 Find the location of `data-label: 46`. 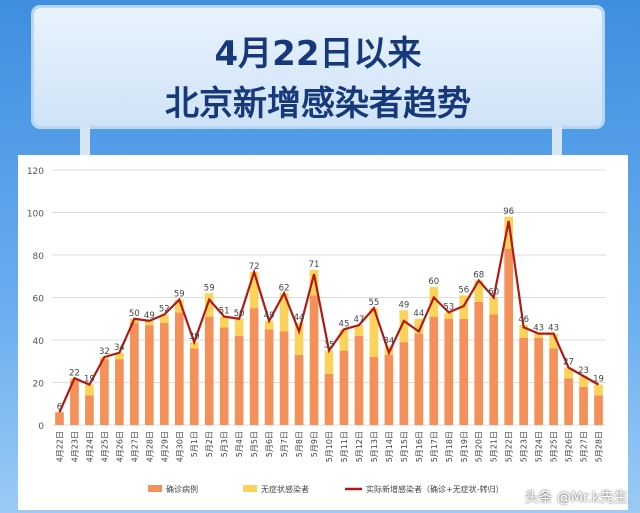

data-label: 46 is located at coordinates (523, 320).